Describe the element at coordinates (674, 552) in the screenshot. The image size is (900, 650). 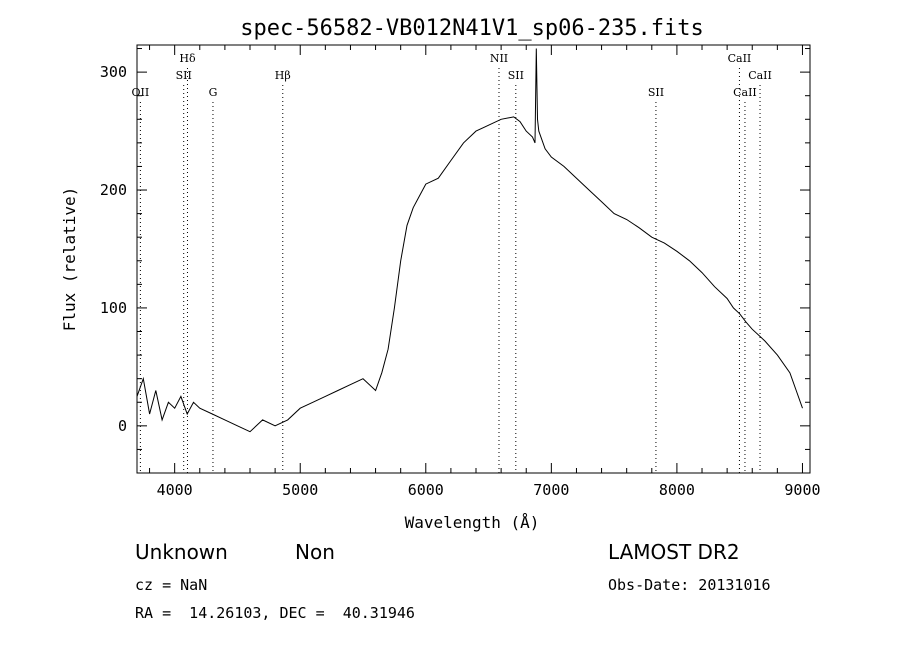
I see `survey-label: LAMOST DR2` at that location.